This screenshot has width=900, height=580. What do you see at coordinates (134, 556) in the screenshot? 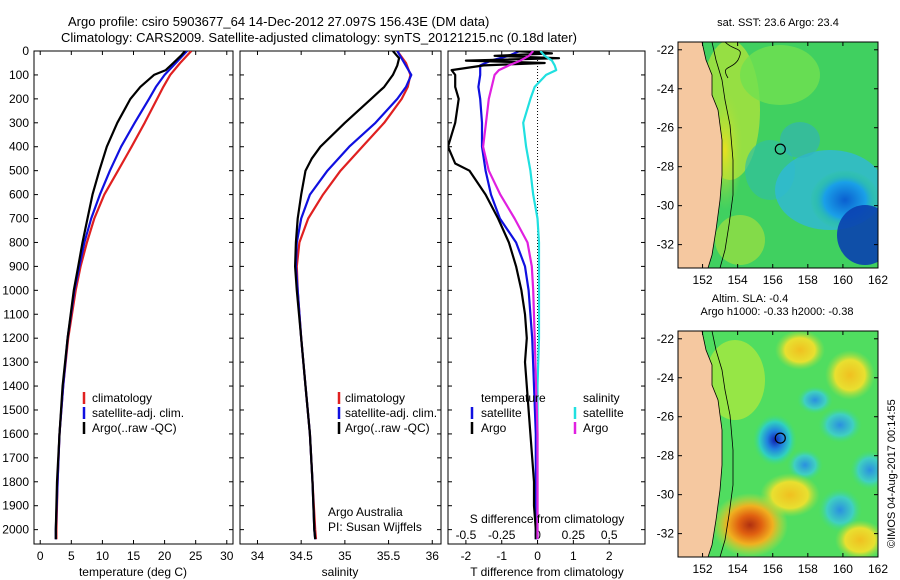
I see `x-tick-label: 15` at bounding box center [134, 556].